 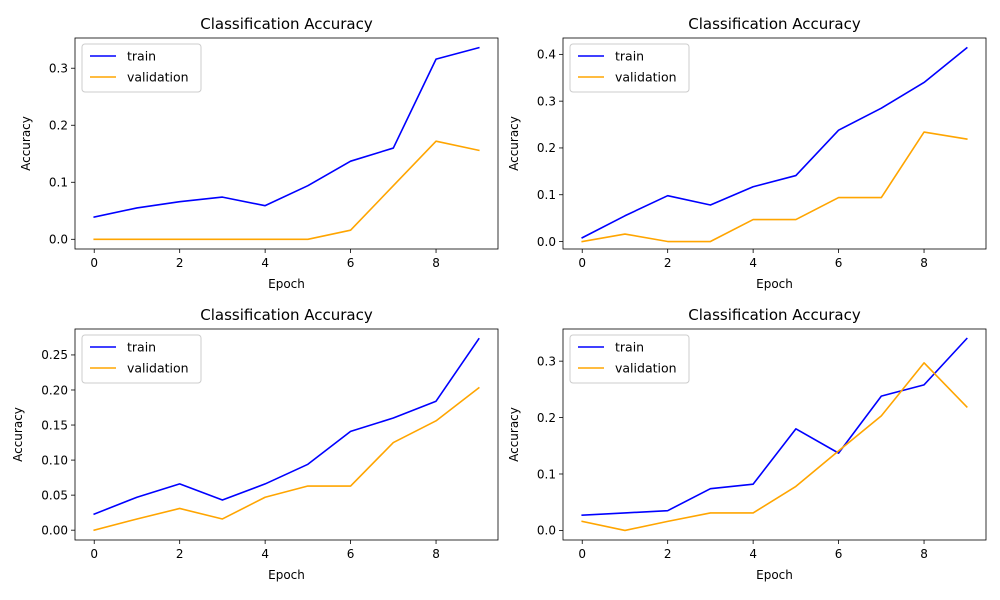 I want to click on y-tick-label: 0.00, so click(x=54, y=530).